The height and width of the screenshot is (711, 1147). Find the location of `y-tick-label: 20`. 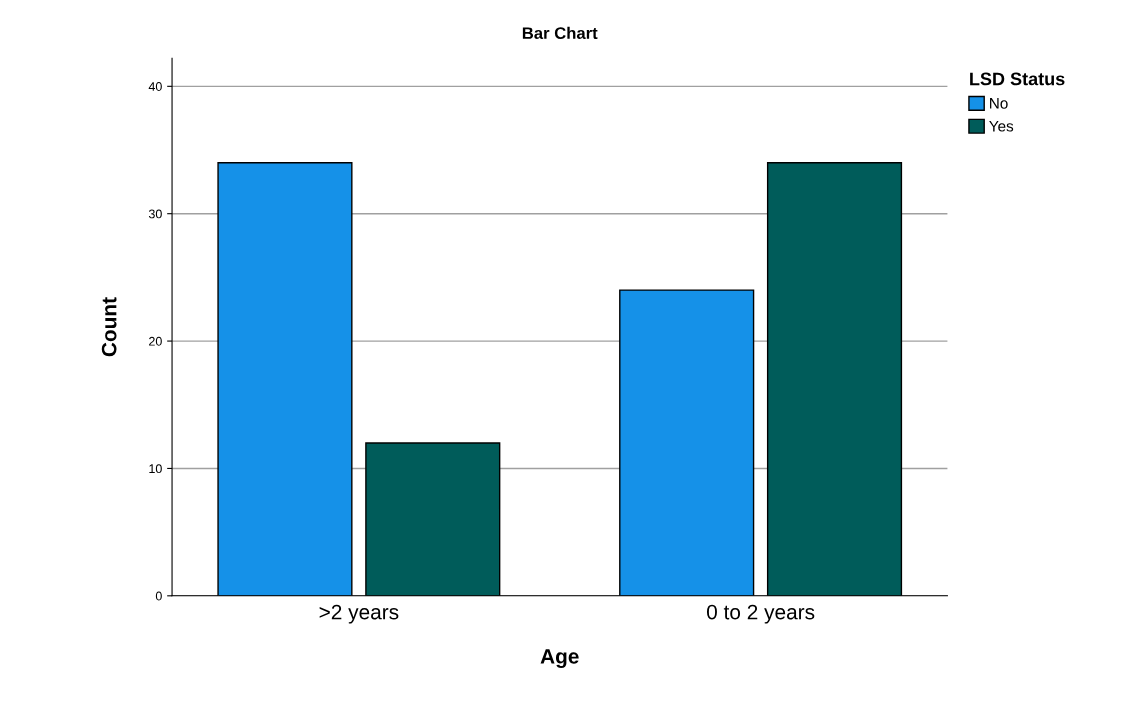

y-tick-label: 20 is located at coordinates (155, 341).